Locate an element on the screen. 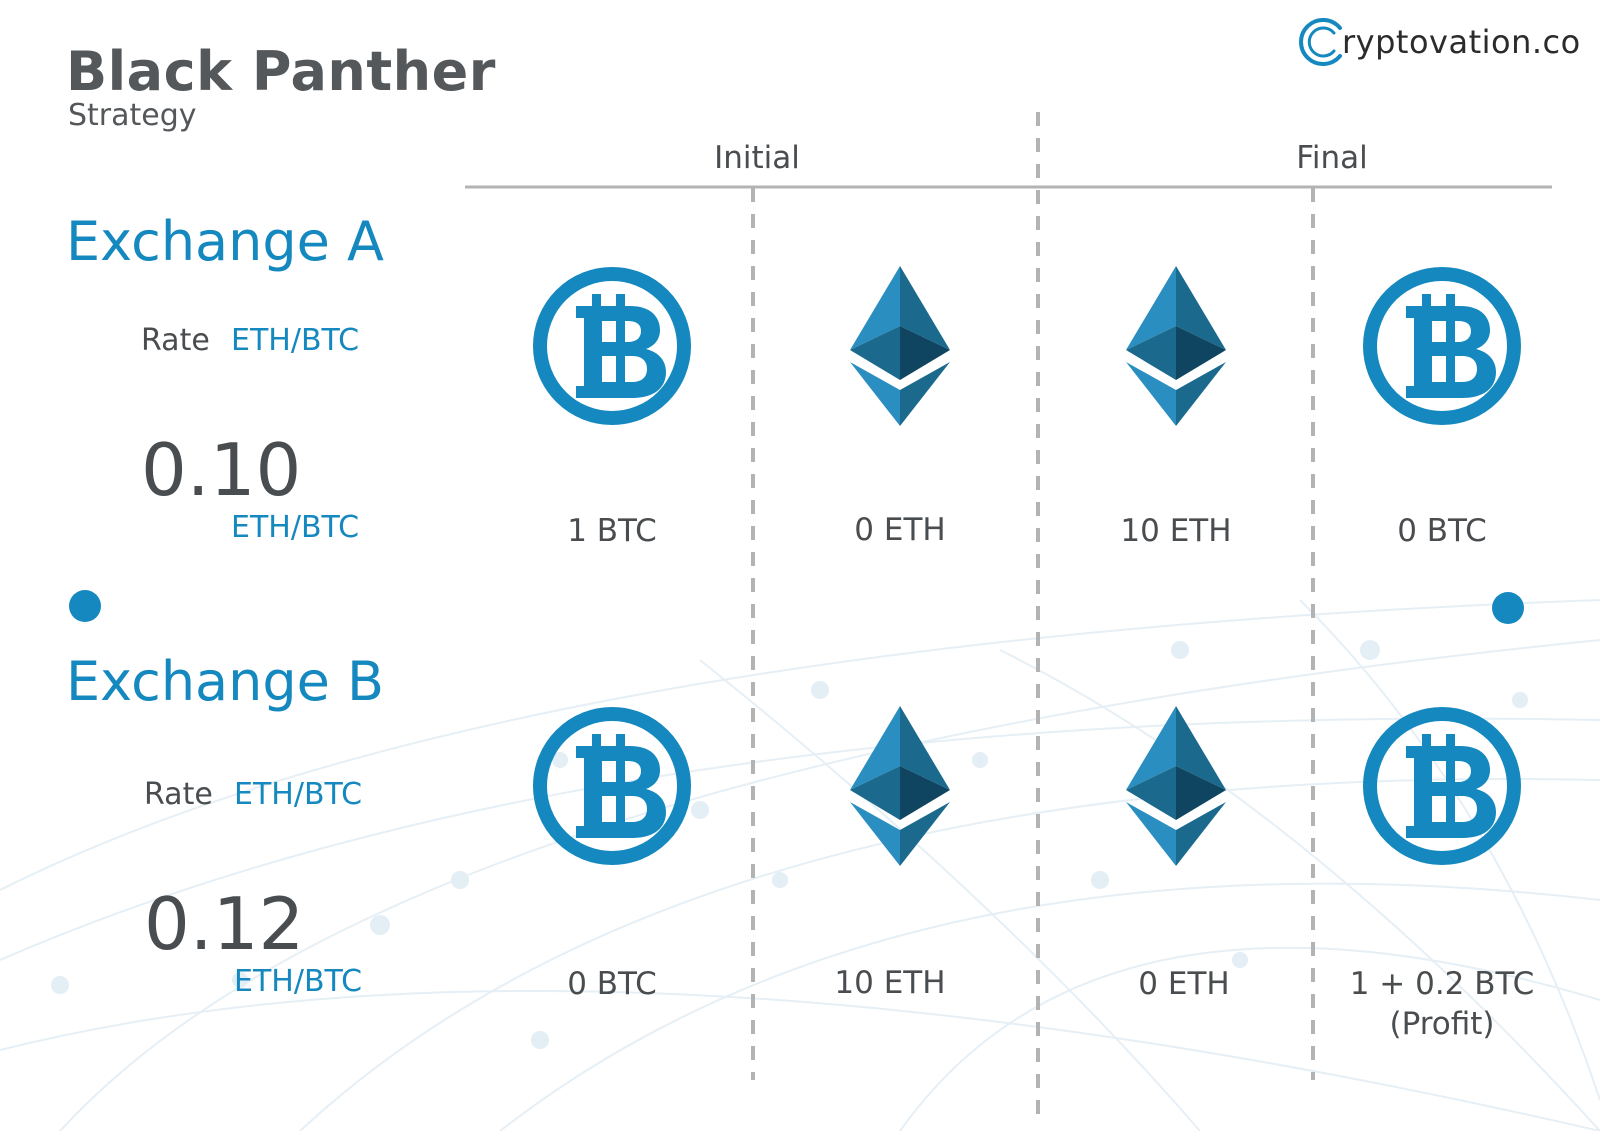 Image resolution: width=1600 pixels, height=1131 pixels. exchange-a-title: Exchange A is located at coordinates (225, 241).